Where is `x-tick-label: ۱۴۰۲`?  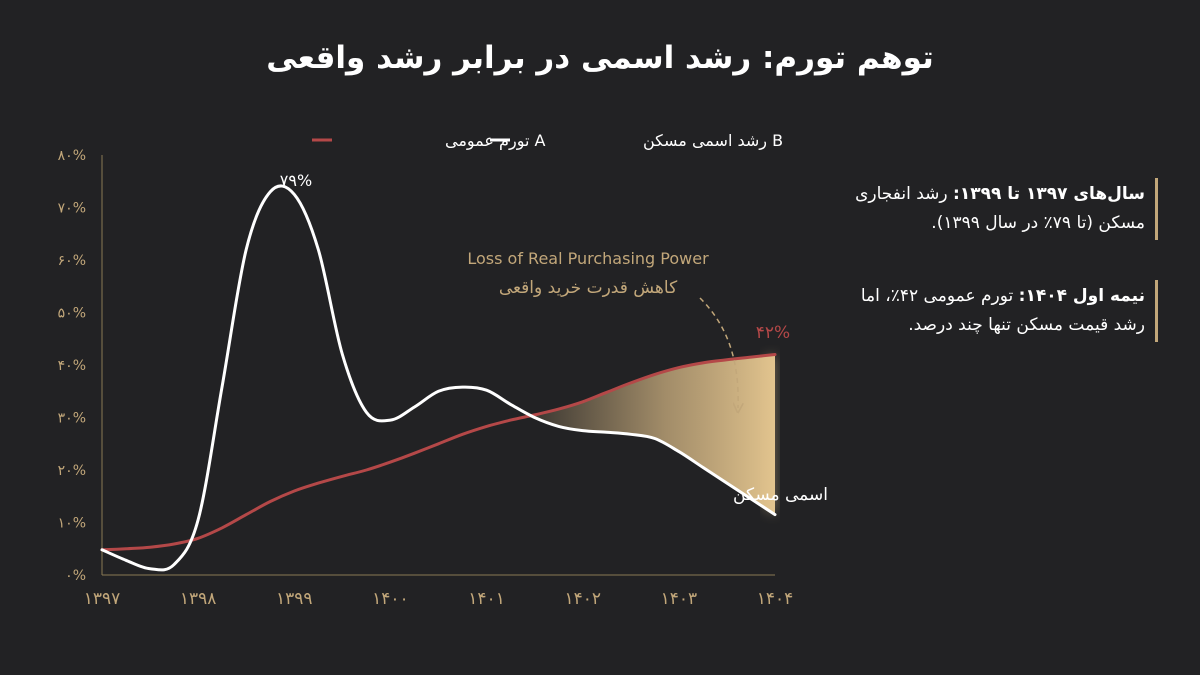 x-tick-label: ۱۴۰۲ is located at coordinates (582, 599).